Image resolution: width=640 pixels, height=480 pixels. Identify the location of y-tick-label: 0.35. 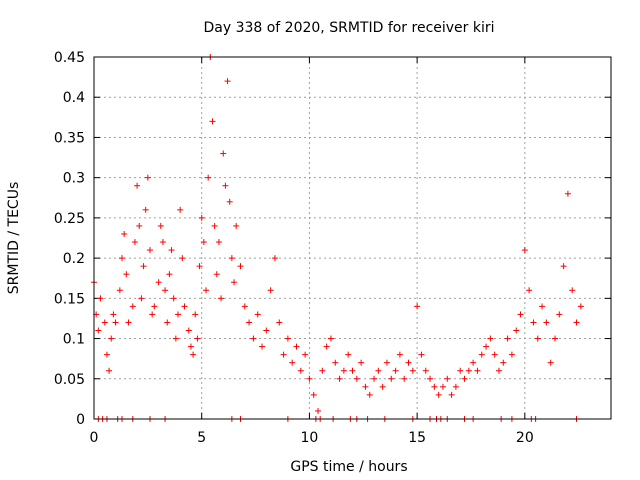
(69, 138).